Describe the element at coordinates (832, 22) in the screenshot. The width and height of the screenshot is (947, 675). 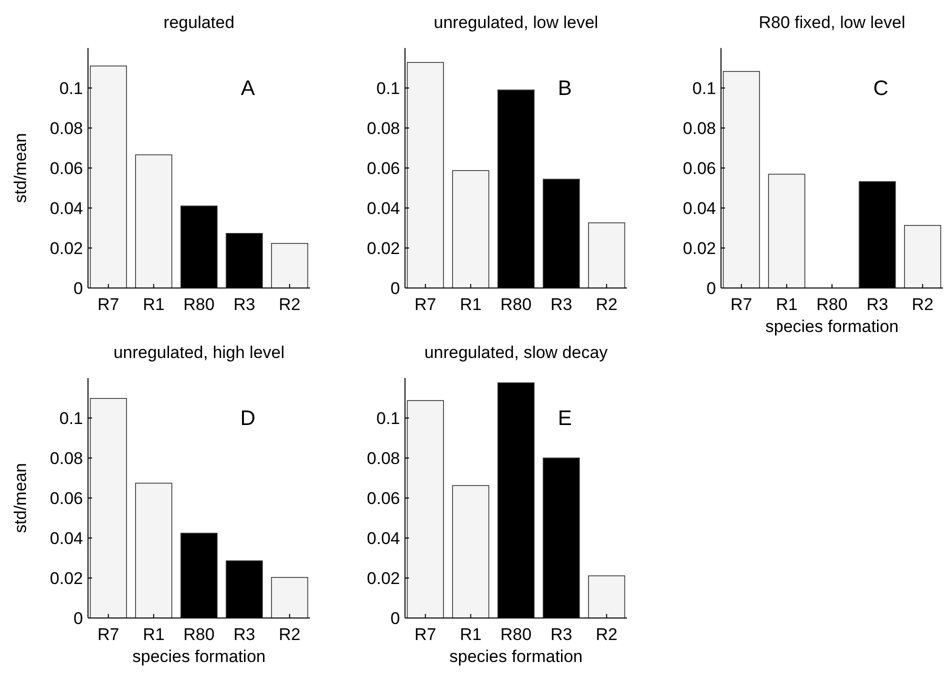
I see `chart-title: R80 fixed, low level` at that location.